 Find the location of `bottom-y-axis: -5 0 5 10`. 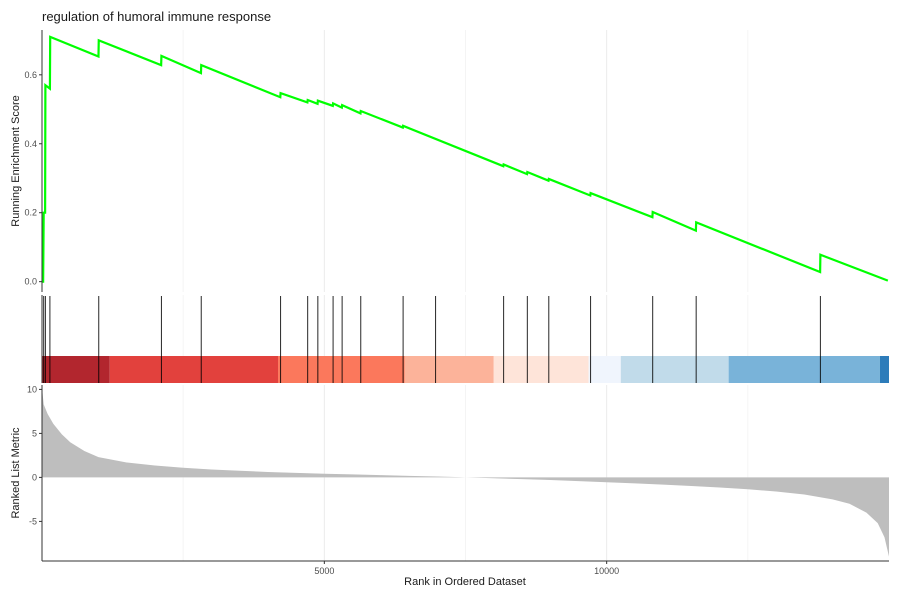

bottom-y-axis: -5 0 5 10 is located at coordinates (34, 455).